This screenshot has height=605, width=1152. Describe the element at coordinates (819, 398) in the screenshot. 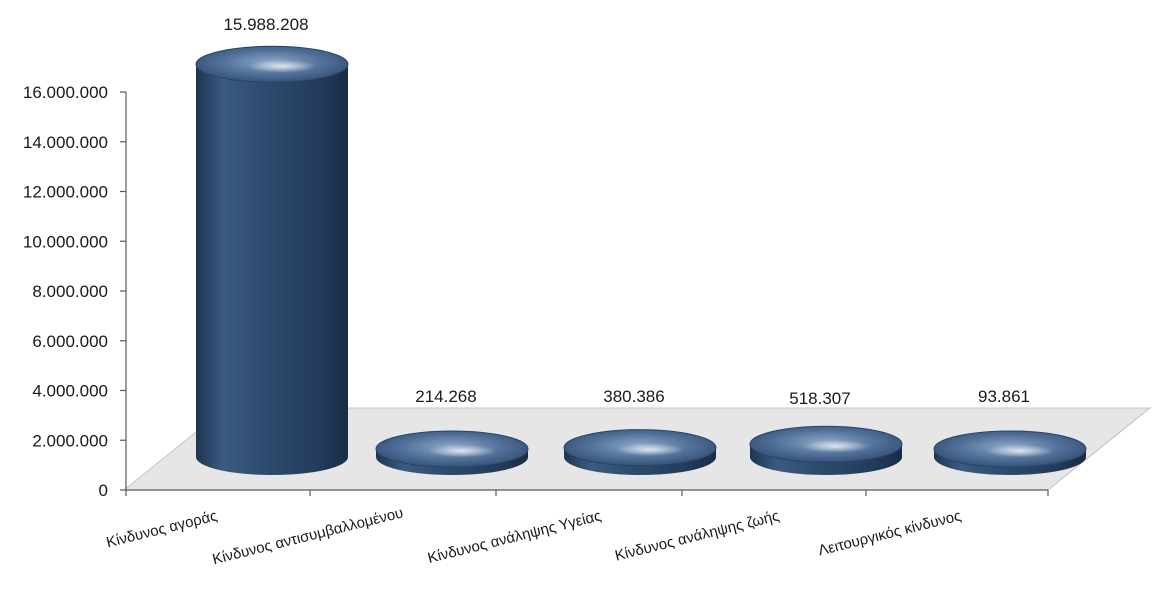

I see `data-label: 518.307` at that location.